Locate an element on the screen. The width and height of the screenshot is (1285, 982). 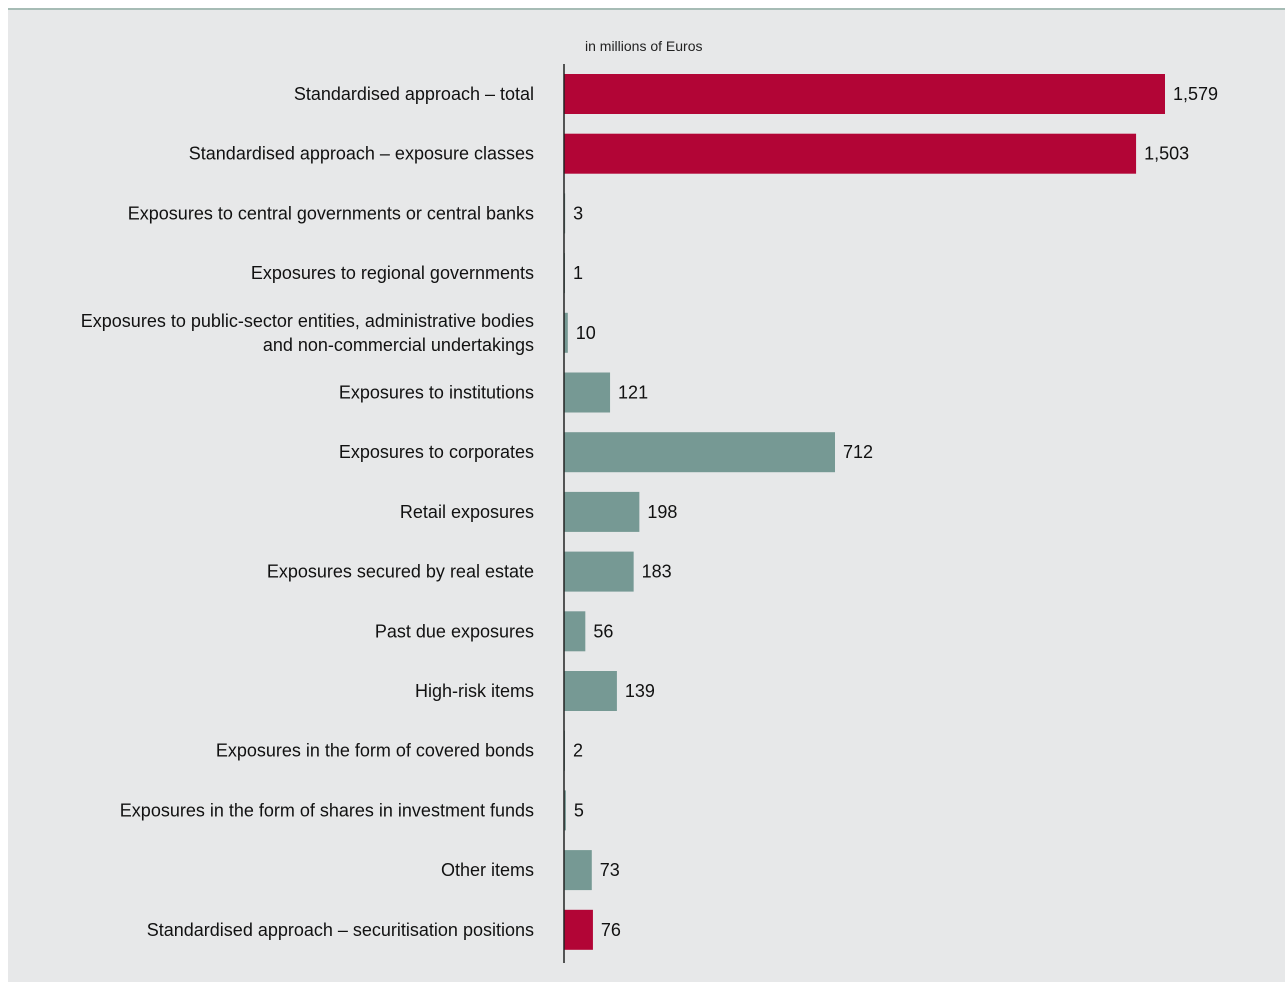
category-label-line: High-risk items is located at coordinates (474, 691).